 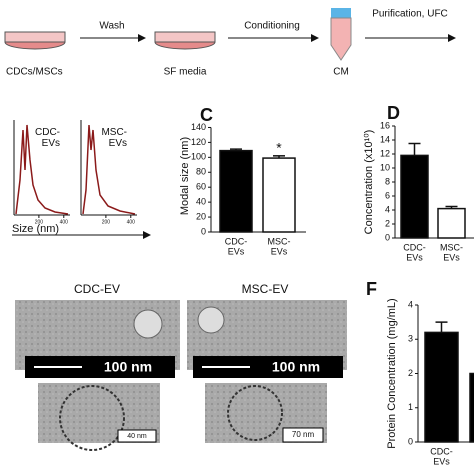 I want to click on y-tick-label: 8, so click(x=387, y=181).